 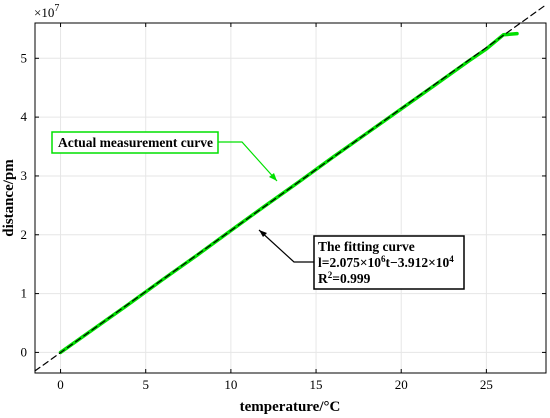 I want to click on x-tick-label: 10, so click(x=230, y=384).